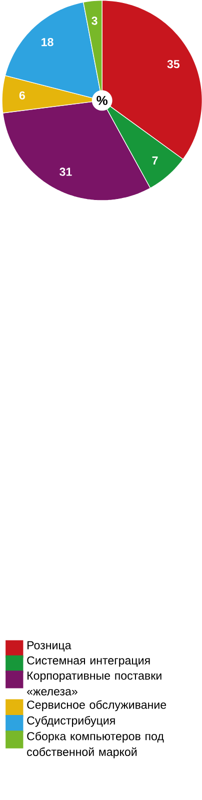 This screenshot has width=202, height=800. Describe the element at coordinates (49, 646) in the screenshot. I see `legend-label: Розница` at that location.